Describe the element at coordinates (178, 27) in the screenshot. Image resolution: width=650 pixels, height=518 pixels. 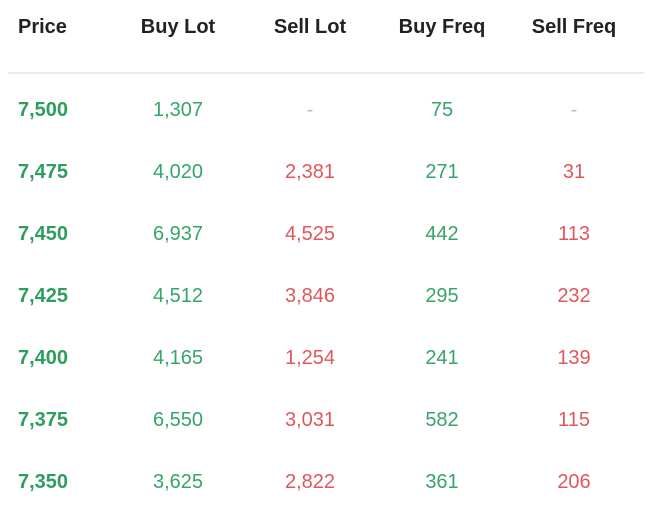
I see `header-buy-lot: Buy Lot` at that location.